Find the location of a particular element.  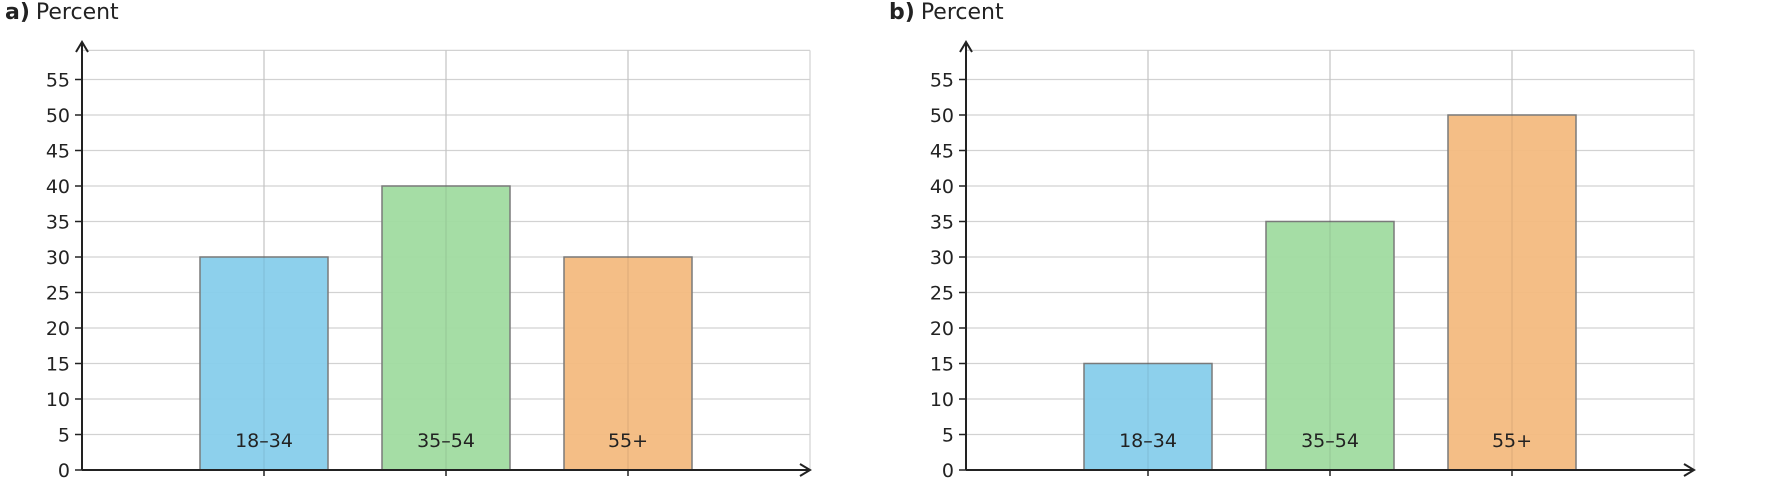

panel-header: a) Percent is located at coordinates (62, 13).